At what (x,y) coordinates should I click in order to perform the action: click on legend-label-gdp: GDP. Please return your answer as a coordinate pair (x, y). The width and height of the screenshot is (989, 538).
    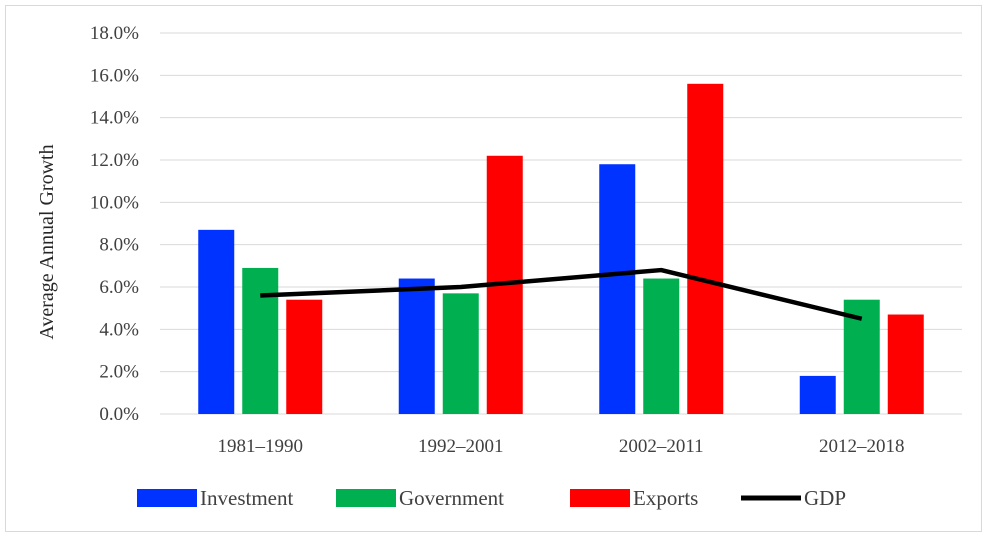
    Looking at the image, I should click on (825, 498).